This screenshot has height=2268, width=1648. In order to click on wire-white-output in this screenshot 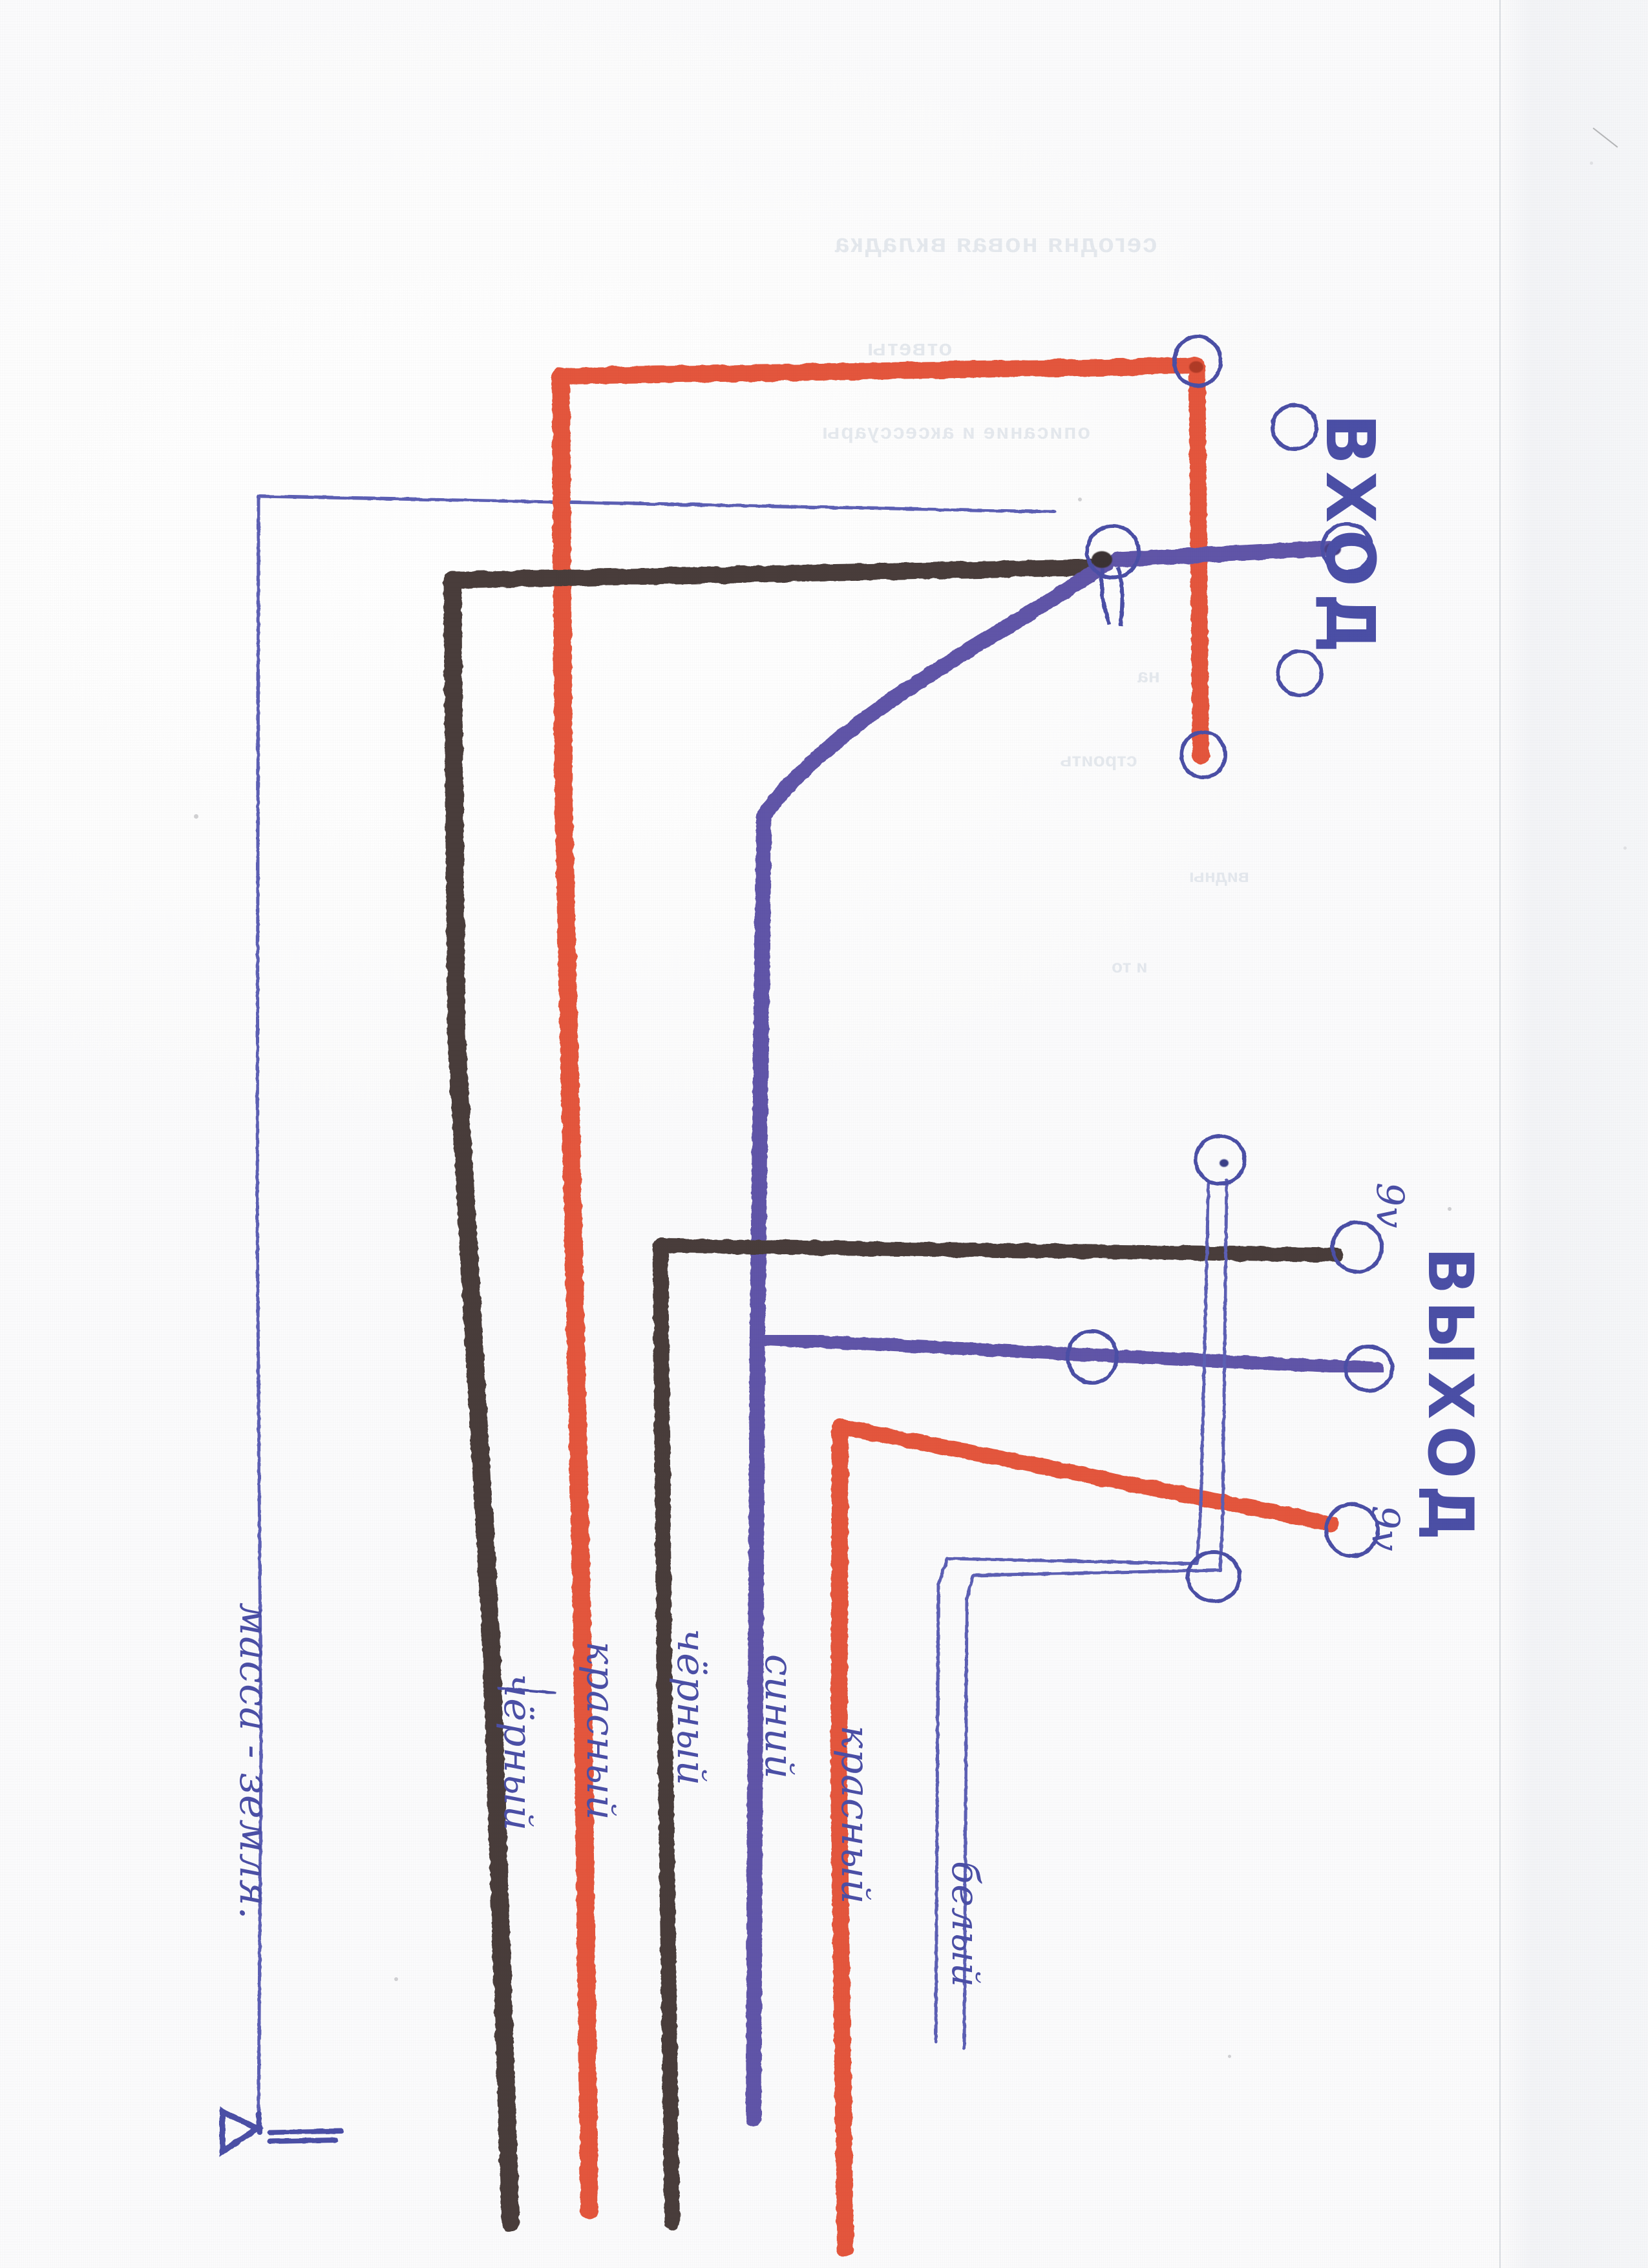, I will do `click(1081, 1614)`.